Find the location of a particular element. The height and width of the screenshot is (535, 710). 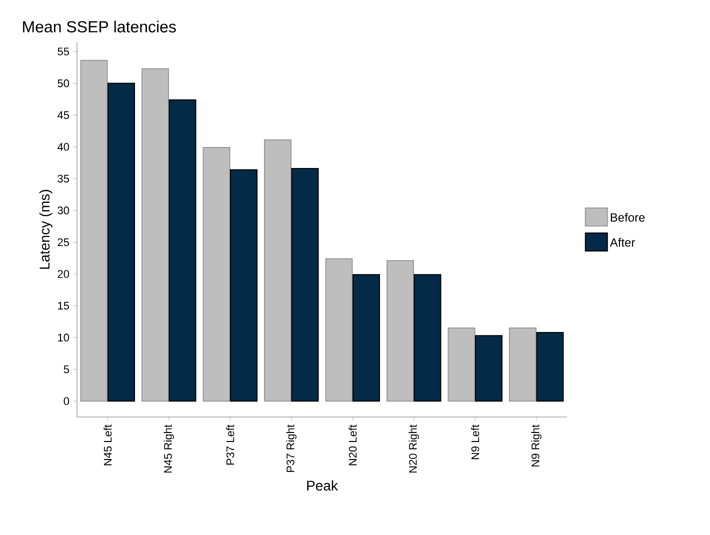

y-tick-label: 10 is located at coordinates (64, 338).